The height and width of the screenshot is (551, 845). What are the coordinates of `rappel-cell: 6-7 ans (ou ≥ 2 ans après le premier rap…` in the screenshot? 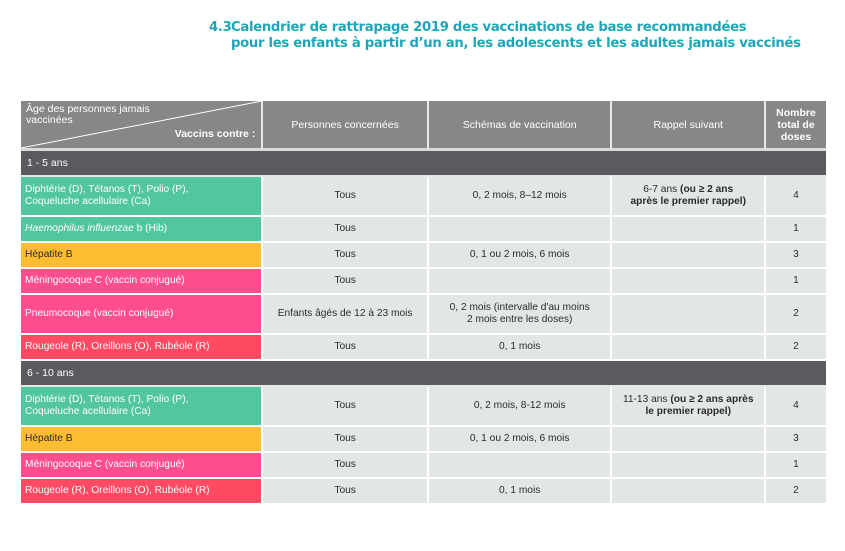 It's located at (689, 197).